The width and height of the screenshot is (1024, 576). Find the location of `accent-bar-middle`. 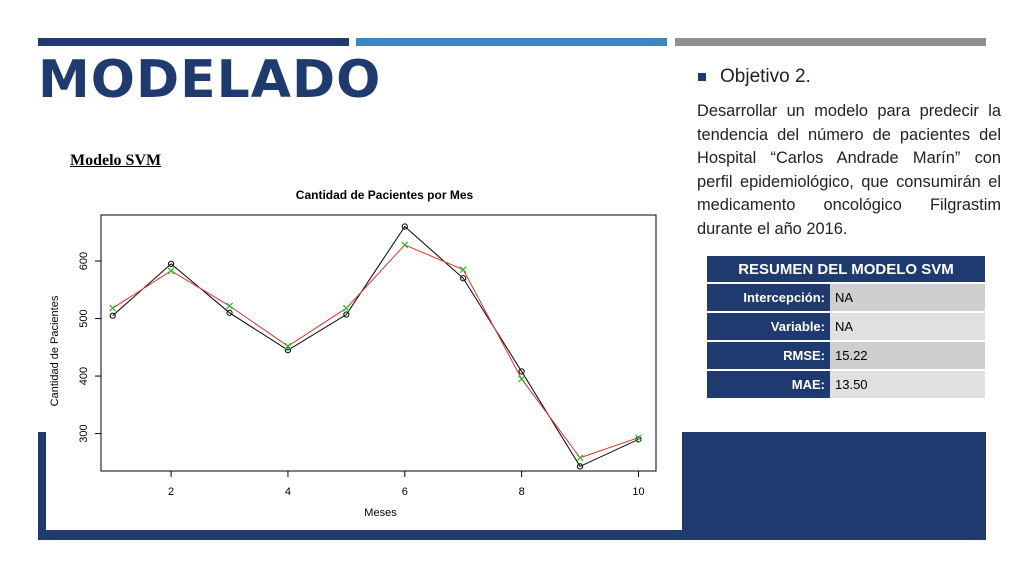

accent-bar-middle is located at coordinates (511, 42).